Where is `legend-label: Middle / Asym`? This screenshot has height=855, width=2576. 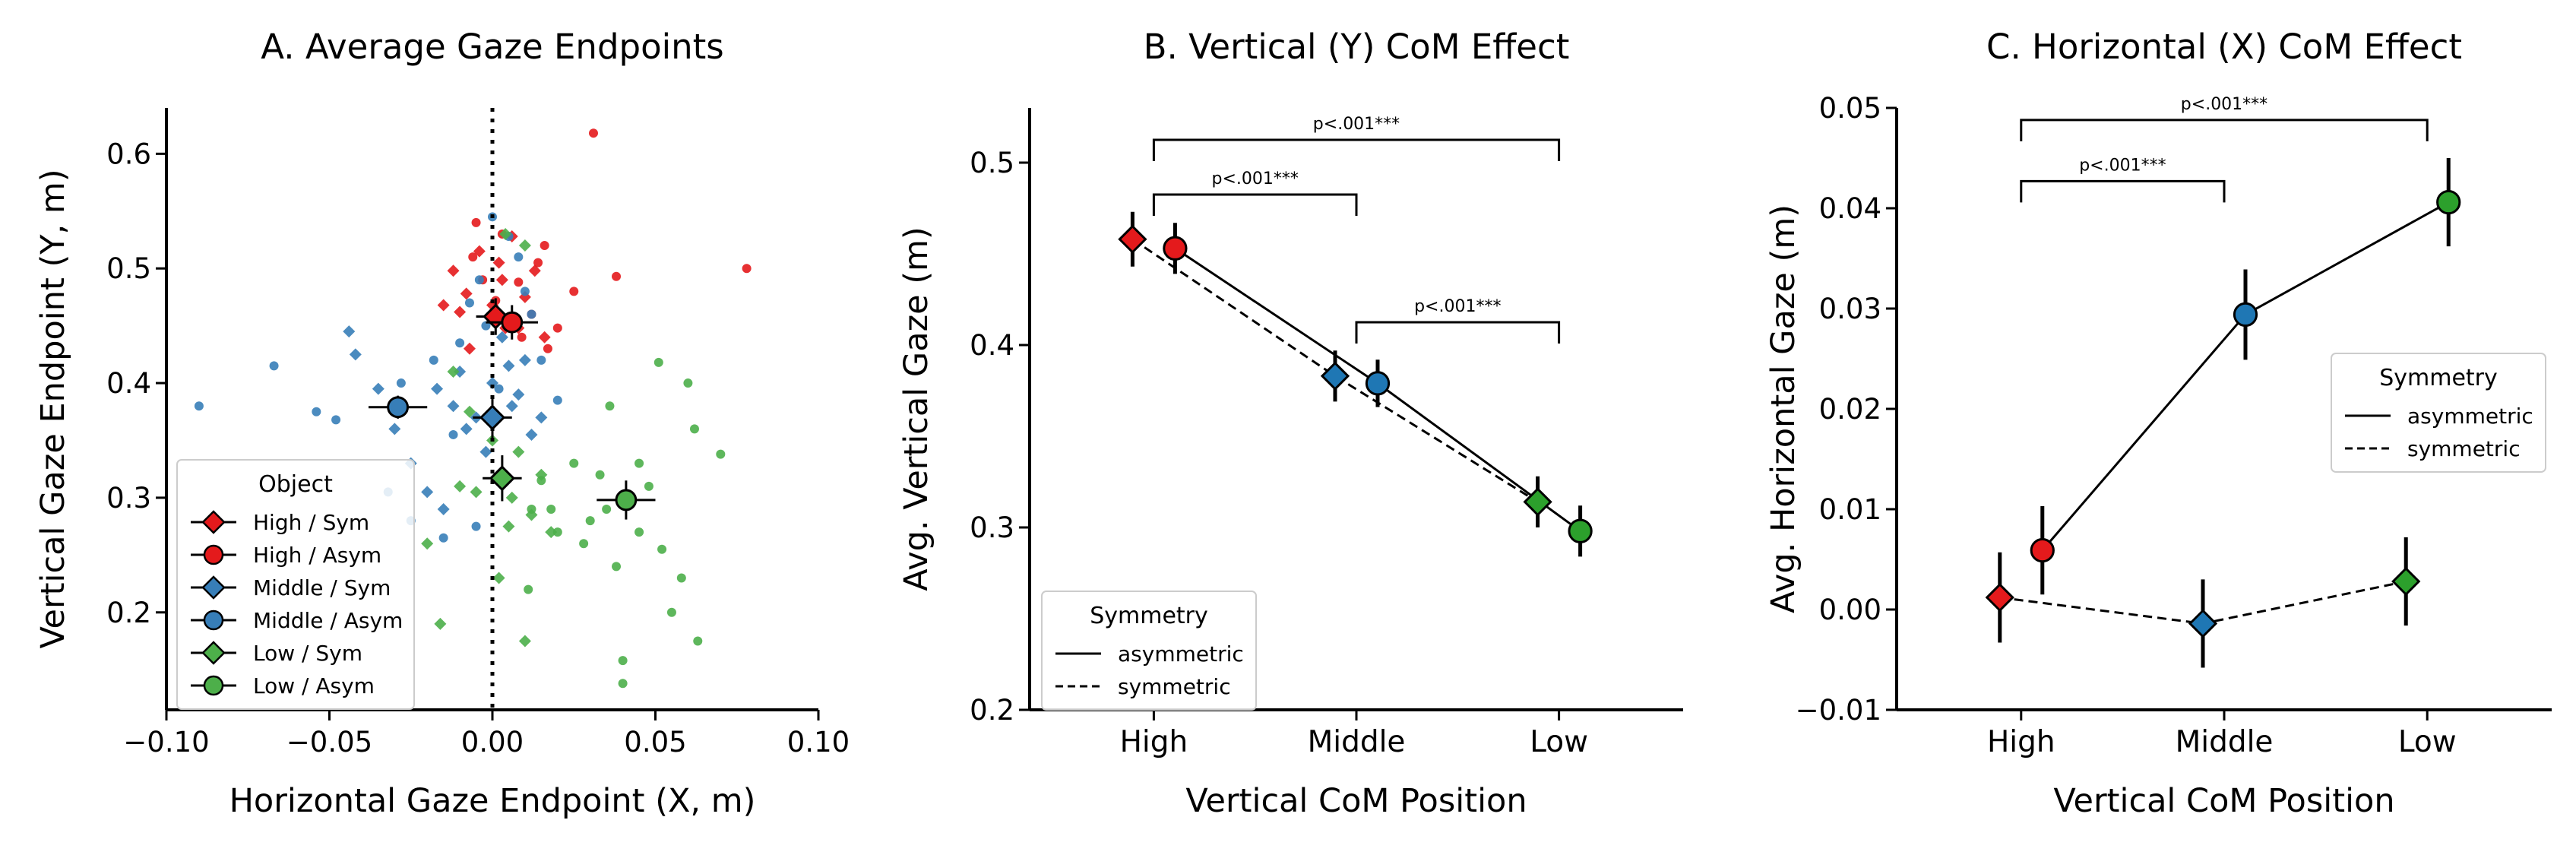
legend-label: Middle / Asym is located at coordinates (328, 621).